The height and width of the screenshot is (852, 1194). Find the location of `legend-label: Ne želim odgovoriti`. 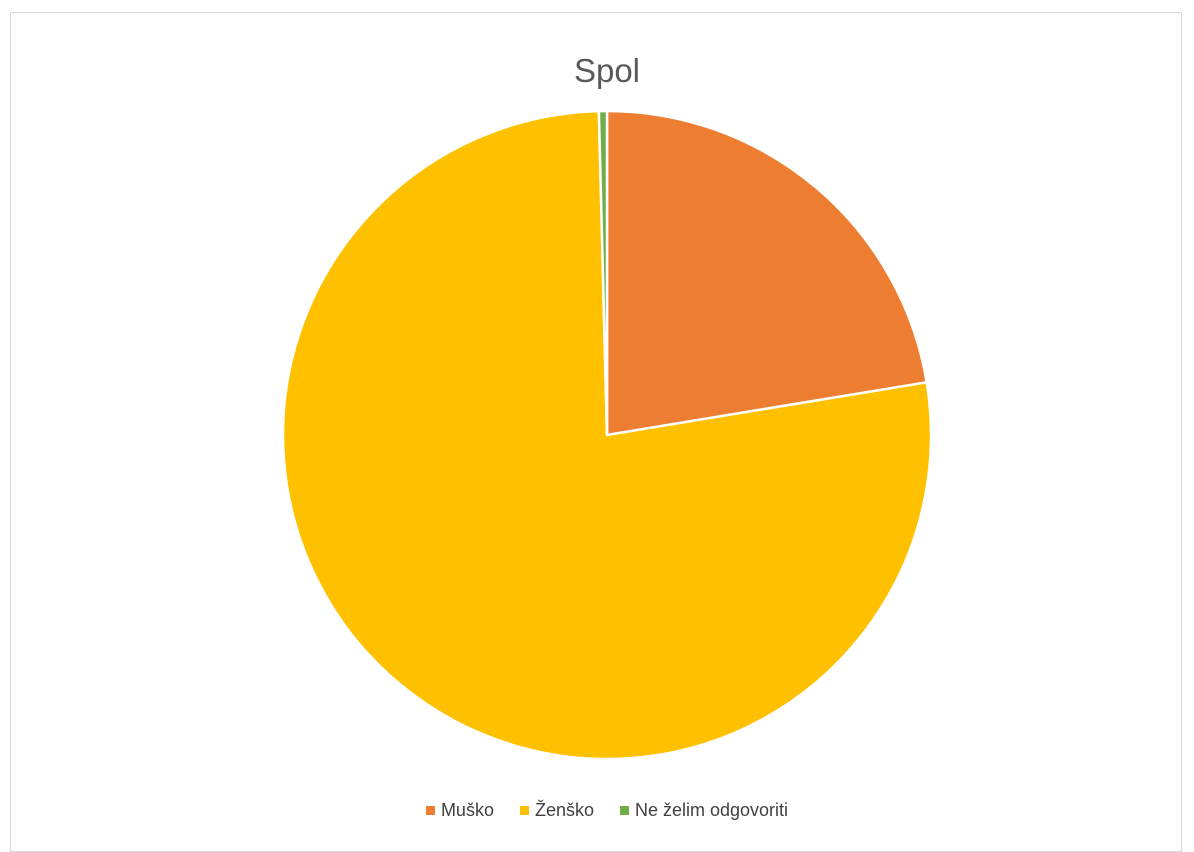

legend-label: Ne želim odgovoriti is located at coordinates (711, 810).